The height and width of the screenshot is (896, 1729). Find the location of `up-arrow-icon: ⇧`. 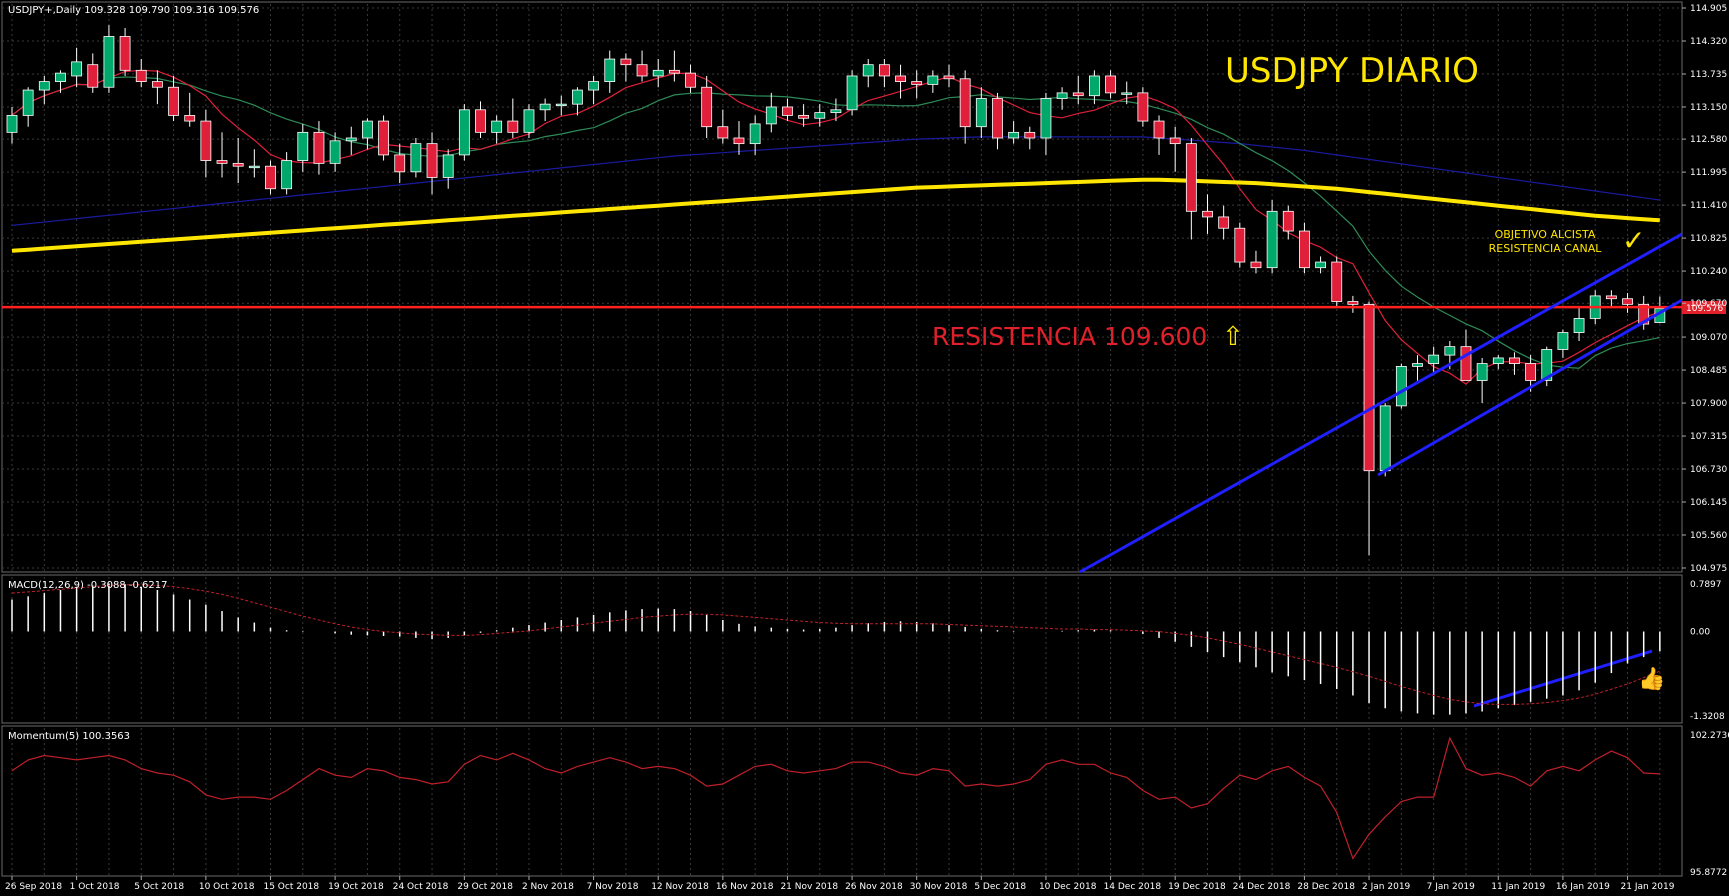

up-arrow-icon: ⇧ is located at coordinates (1233, 337).